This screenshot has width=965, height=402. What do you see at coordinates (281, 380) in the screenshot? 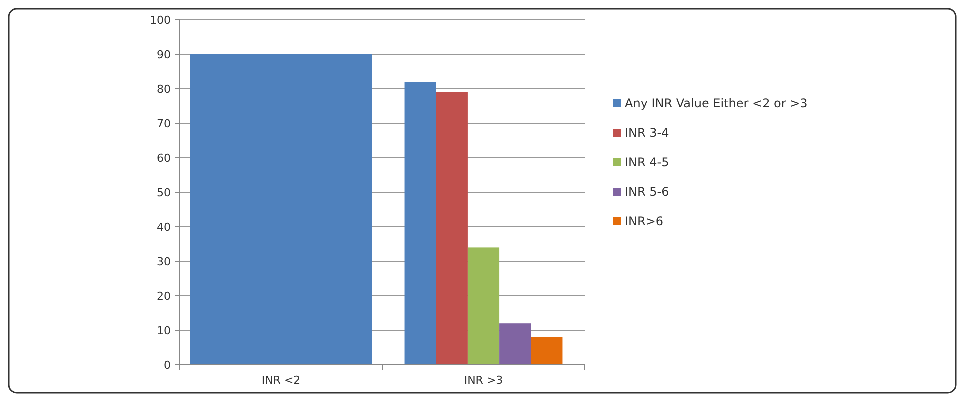
I see `x-tick-label: INR <2` at bounding box center [281, 380].